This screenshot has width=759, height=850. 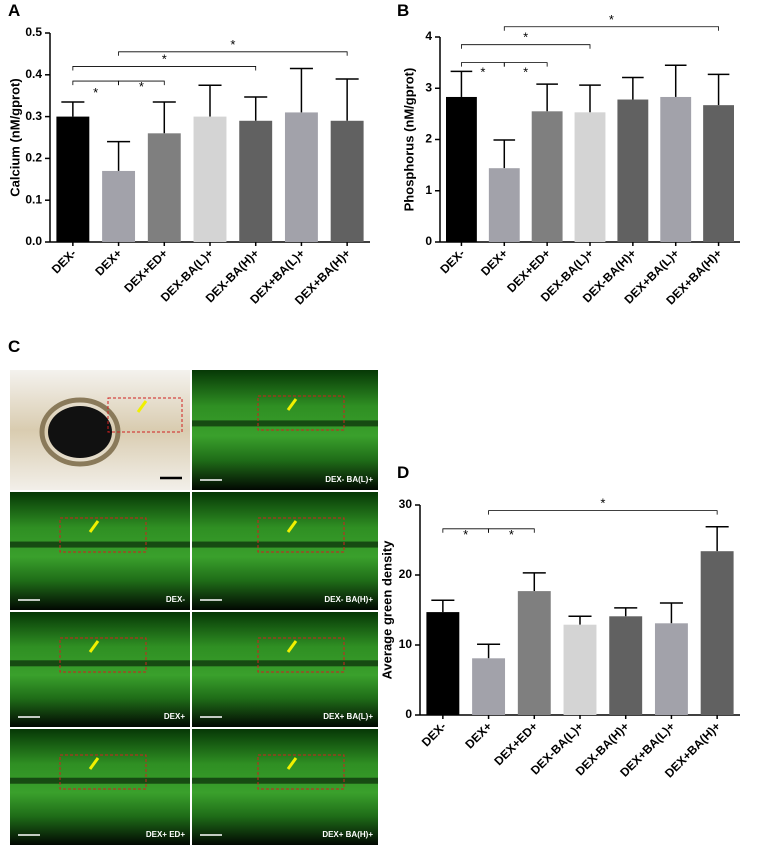 I want to click on fish-eye, so click(x=80, y=432).